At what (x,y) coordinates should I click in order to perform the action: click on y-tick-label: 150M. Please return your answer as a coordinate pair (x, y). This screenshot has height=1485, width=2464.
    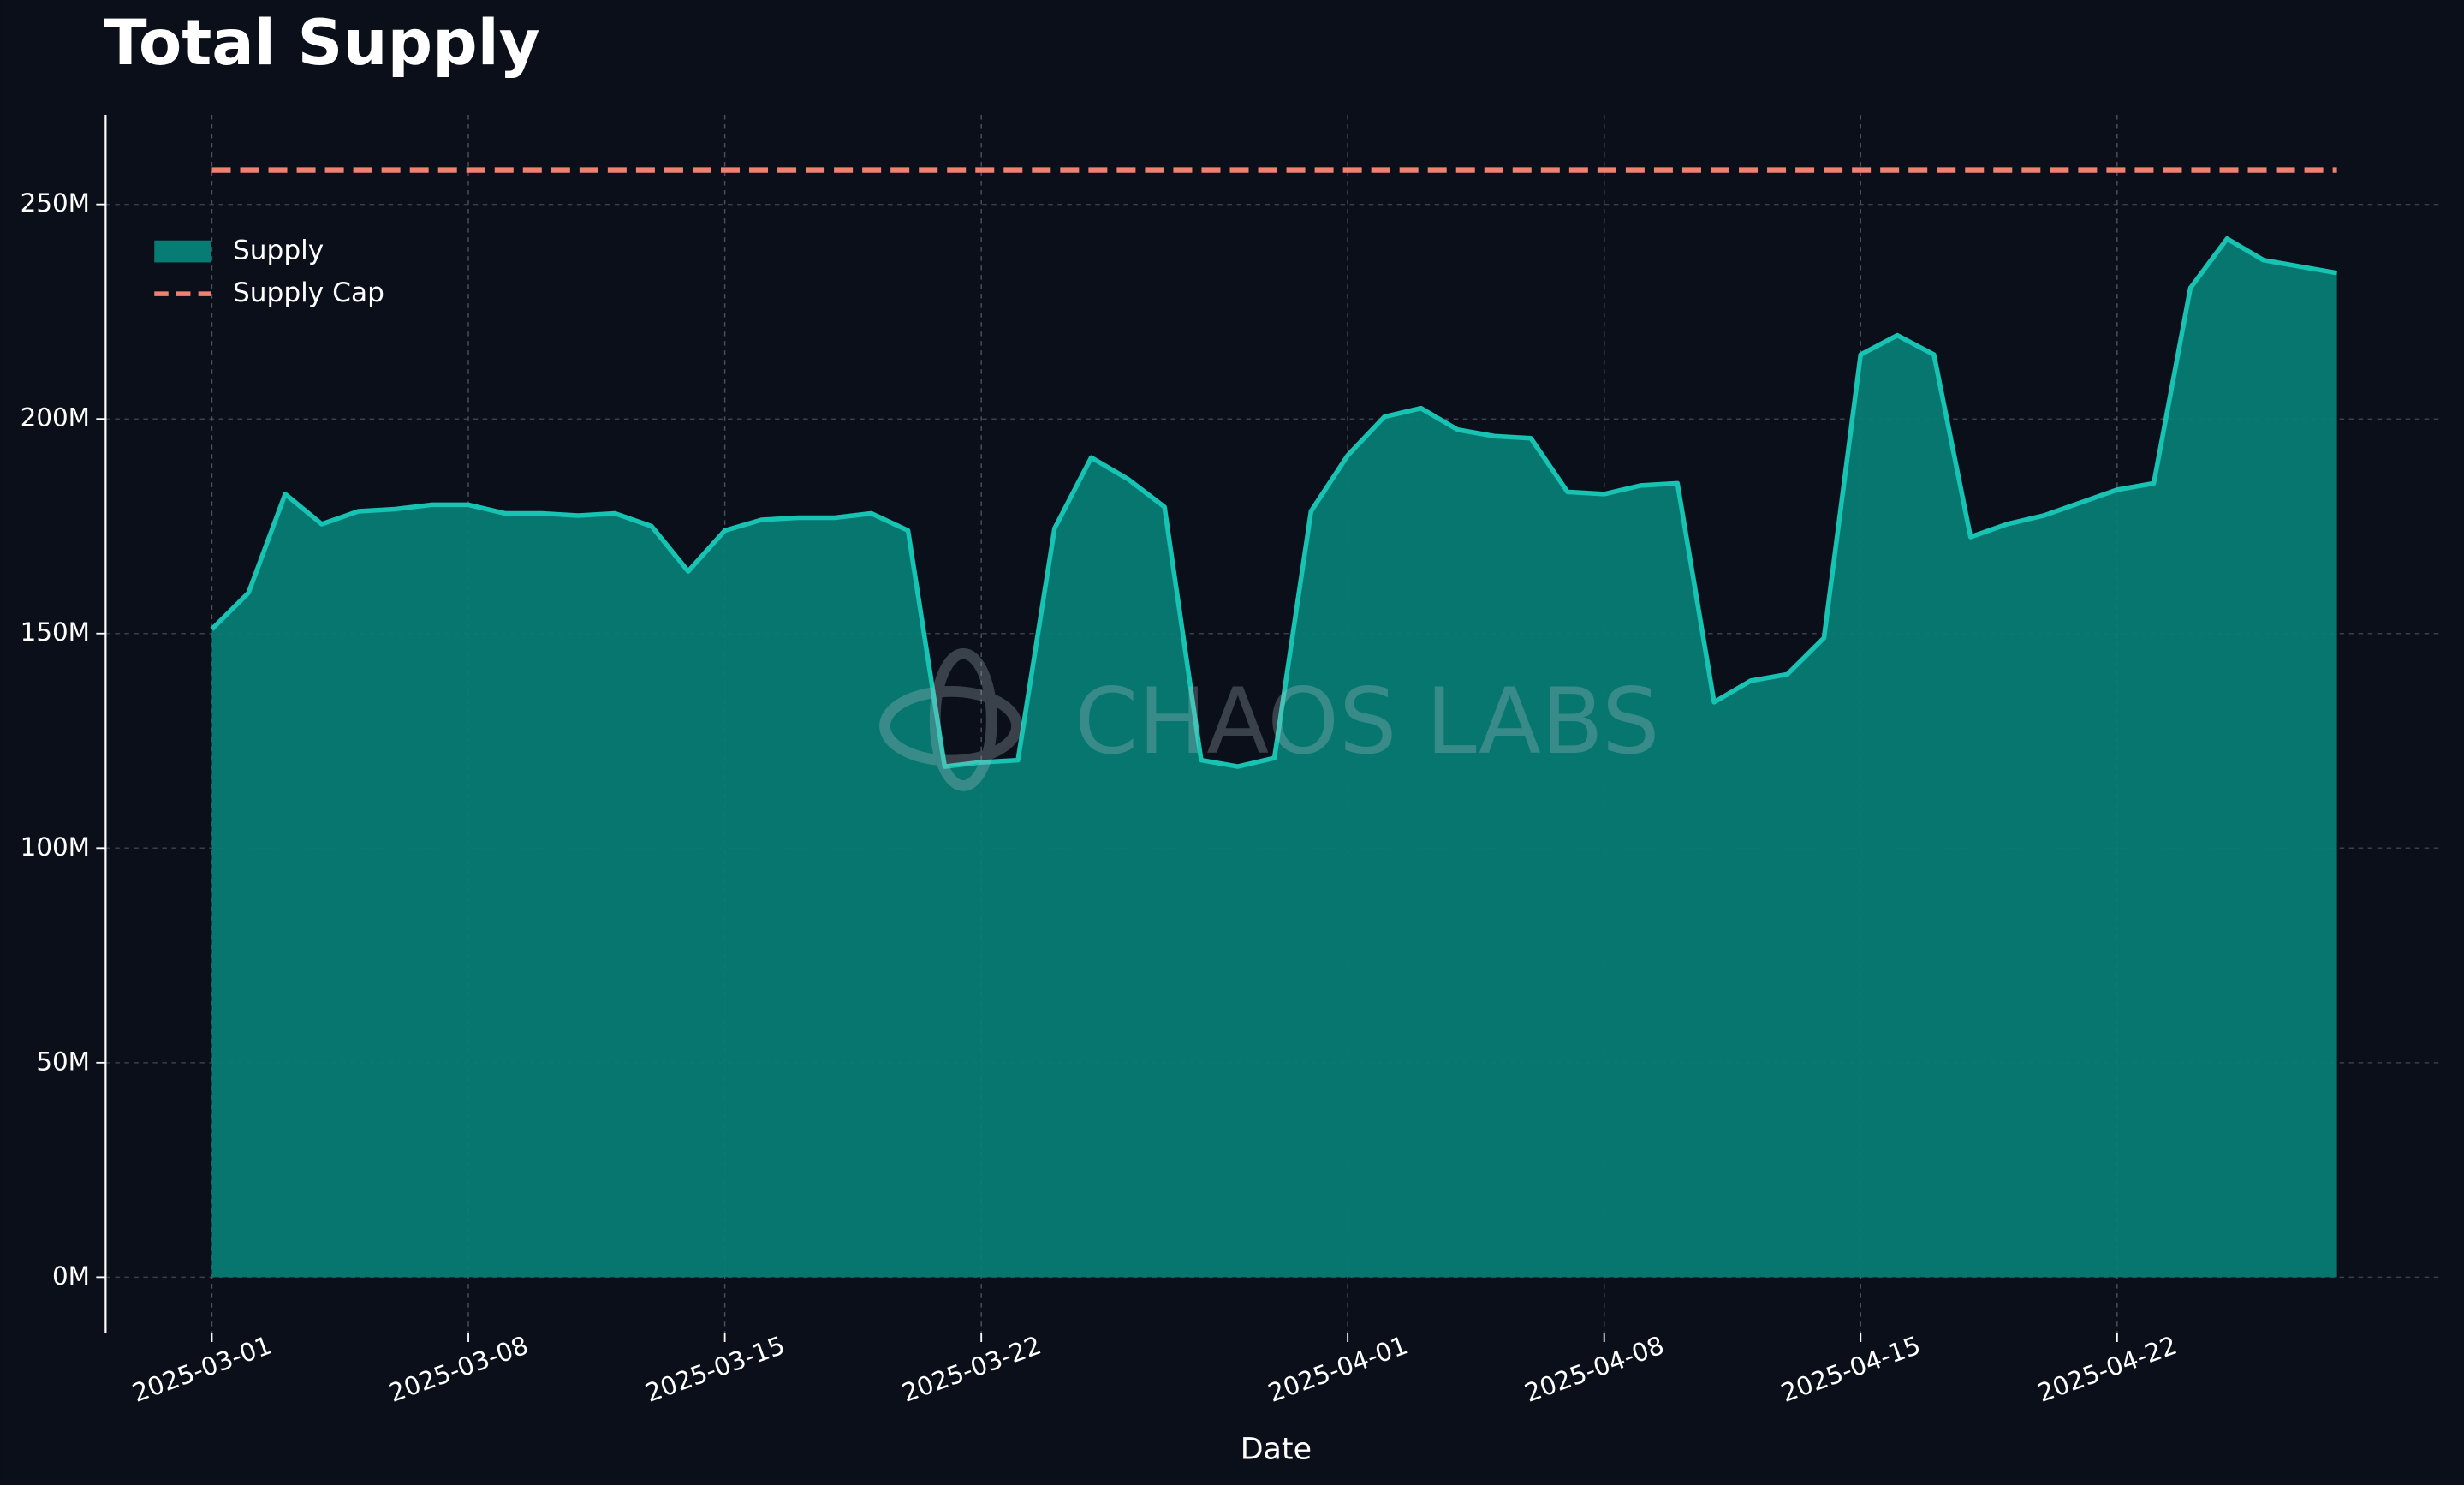
    Looking at the image, I should click on (56, 632).